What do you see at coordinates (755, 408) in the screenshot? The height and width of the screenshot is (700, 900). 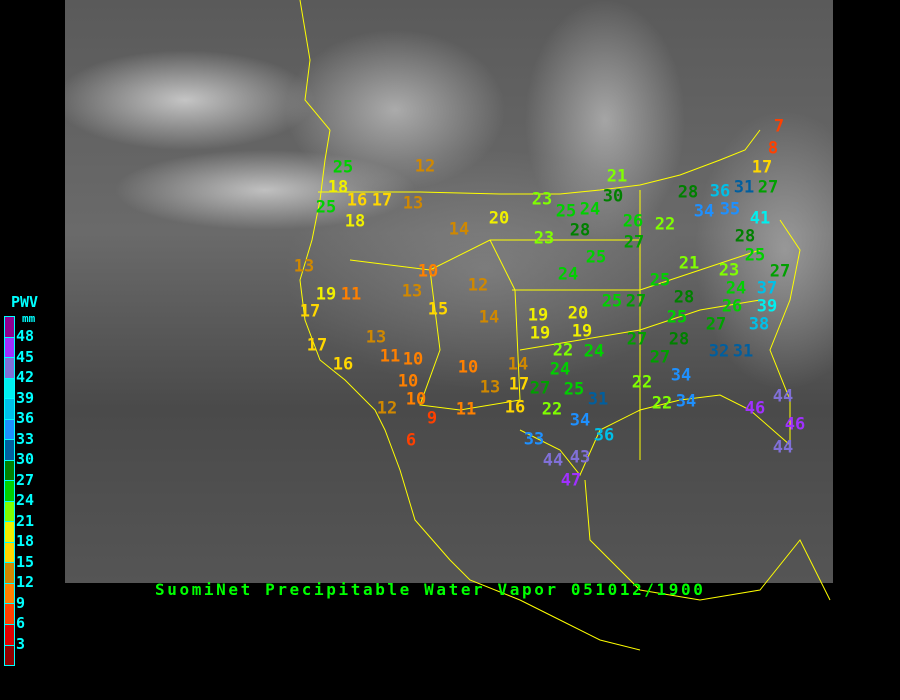 I see `station-pwv-value: 46` at bounding box center [755, 408].